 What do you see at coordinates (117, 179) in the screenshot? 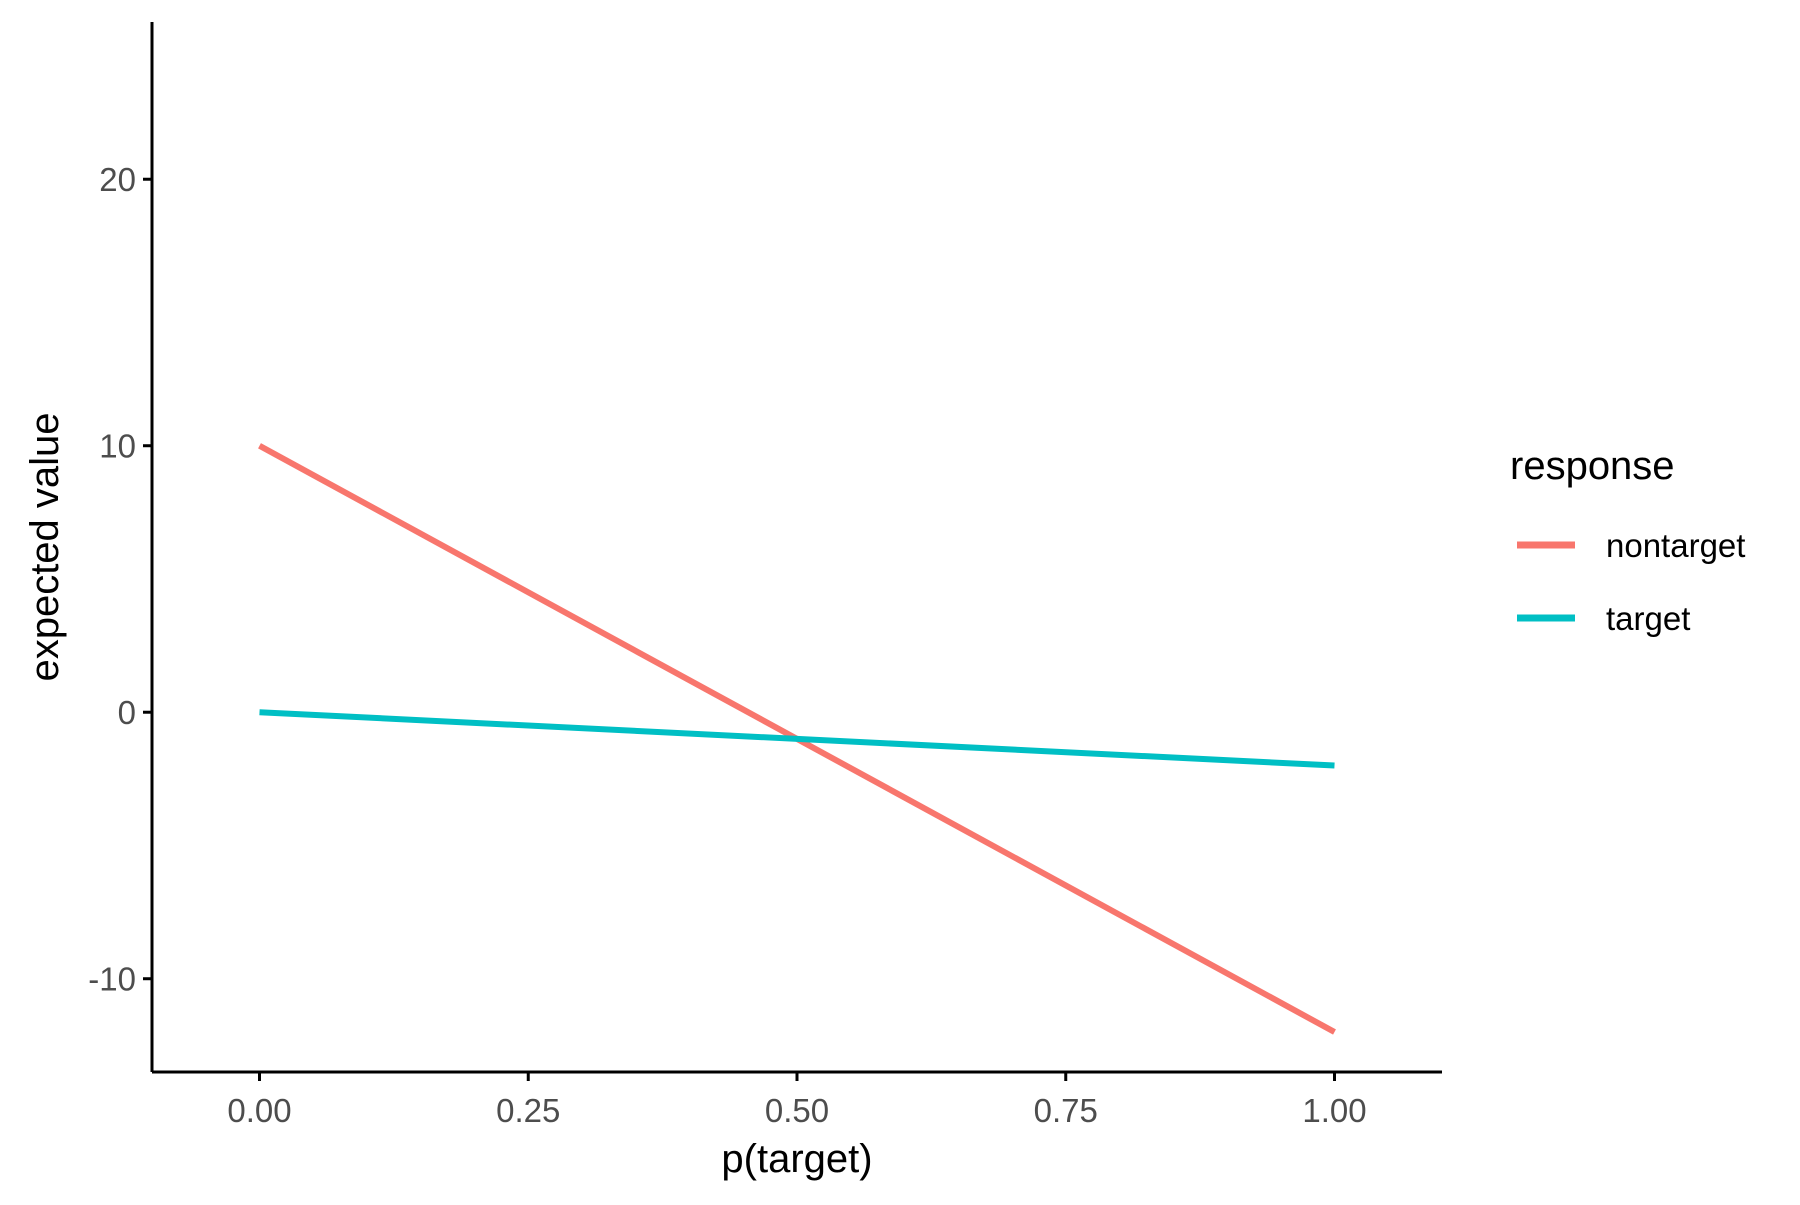
I see `y-tick-label: 20` at bounding box center [117, 179].